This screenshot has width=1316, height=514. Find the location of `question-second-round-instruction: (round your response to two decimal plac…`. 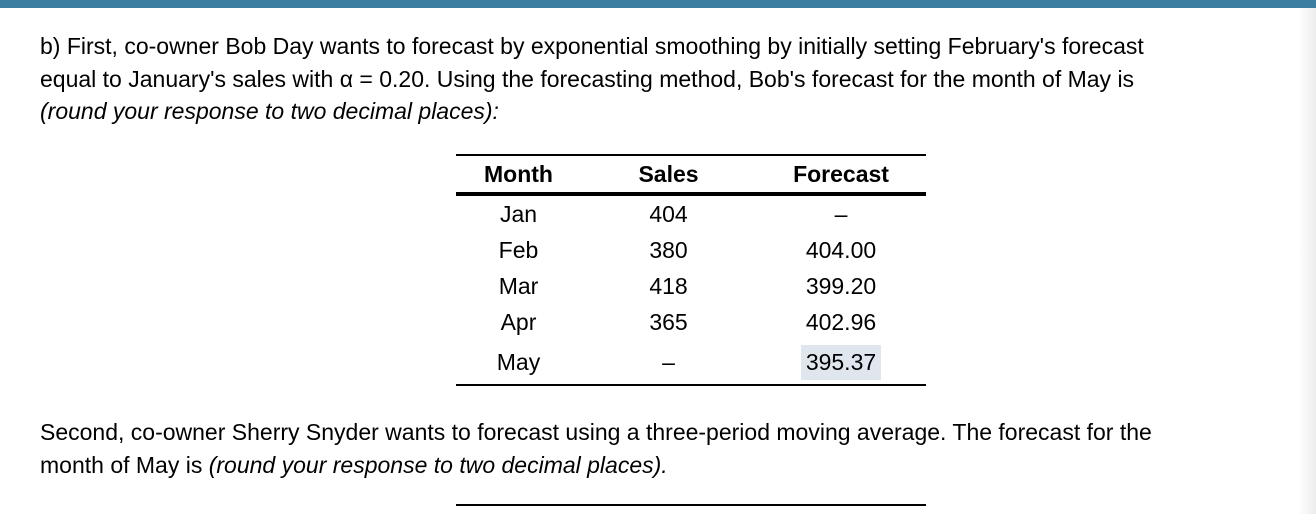

question-second-round-instruction: (round your response to two decimal plac… is located at coordinates (438, 464).